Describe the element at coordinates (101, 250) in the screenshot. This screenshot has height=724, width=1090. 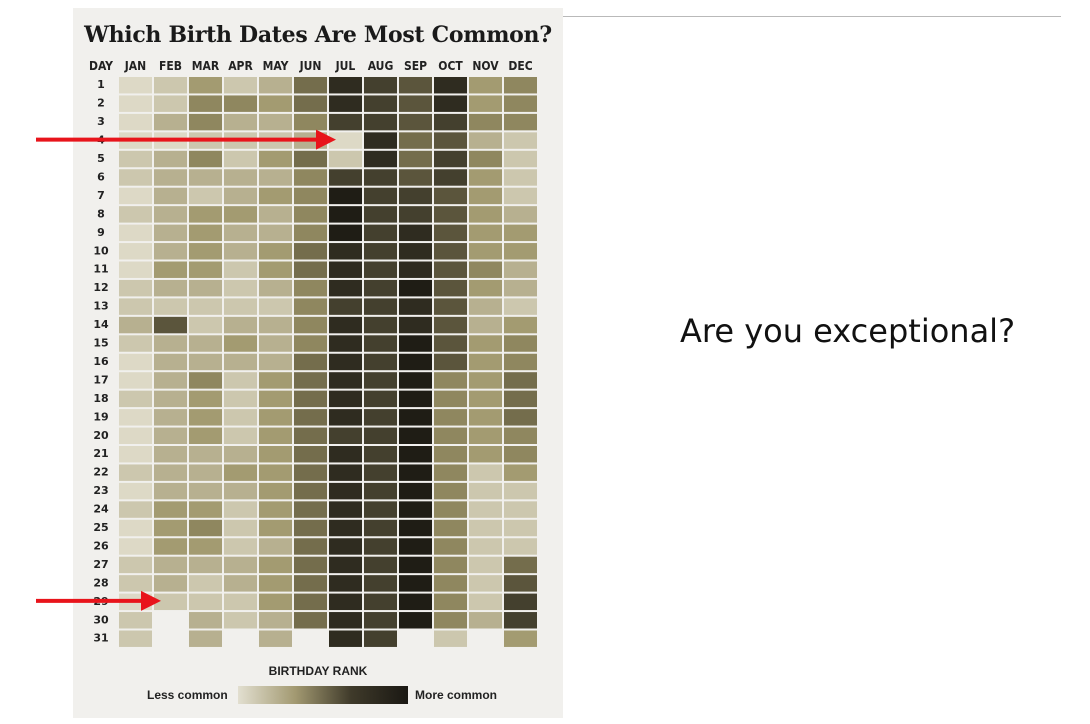
I see `day-label-10: 10` at that location.